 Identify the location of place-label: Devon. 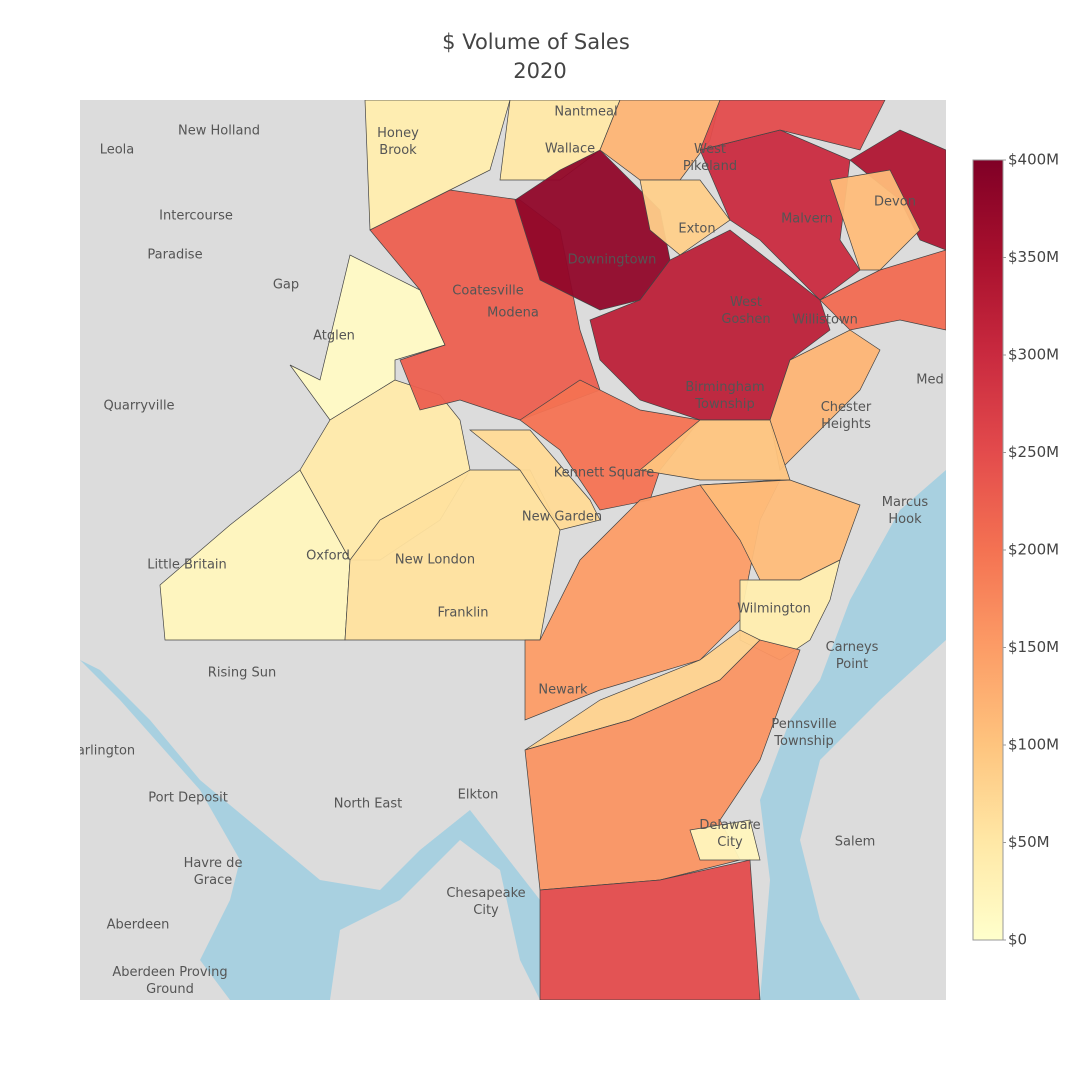
(895, 202).